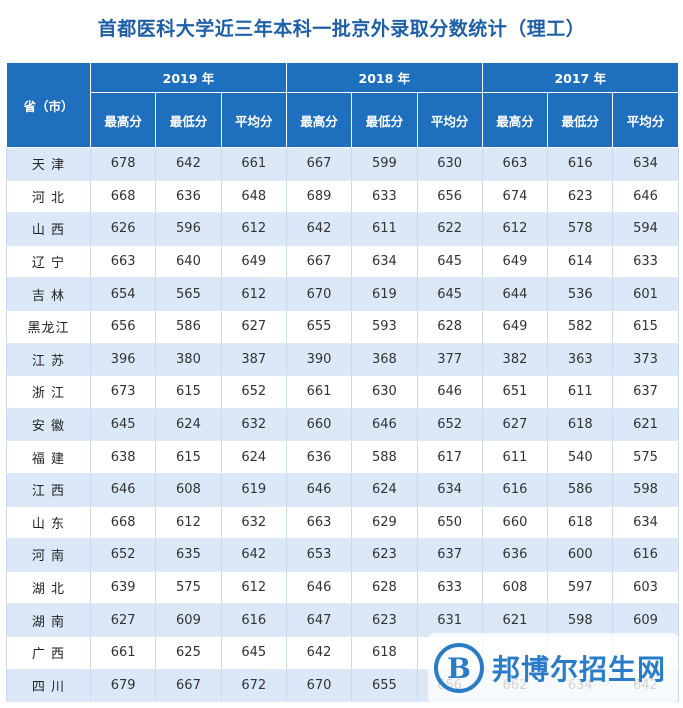 This screenshot has height=708, width=683. What do you see at coordinates (384, 164) in the screenshot?
I see `score-cell: 599` at bounding box center [384, 164].